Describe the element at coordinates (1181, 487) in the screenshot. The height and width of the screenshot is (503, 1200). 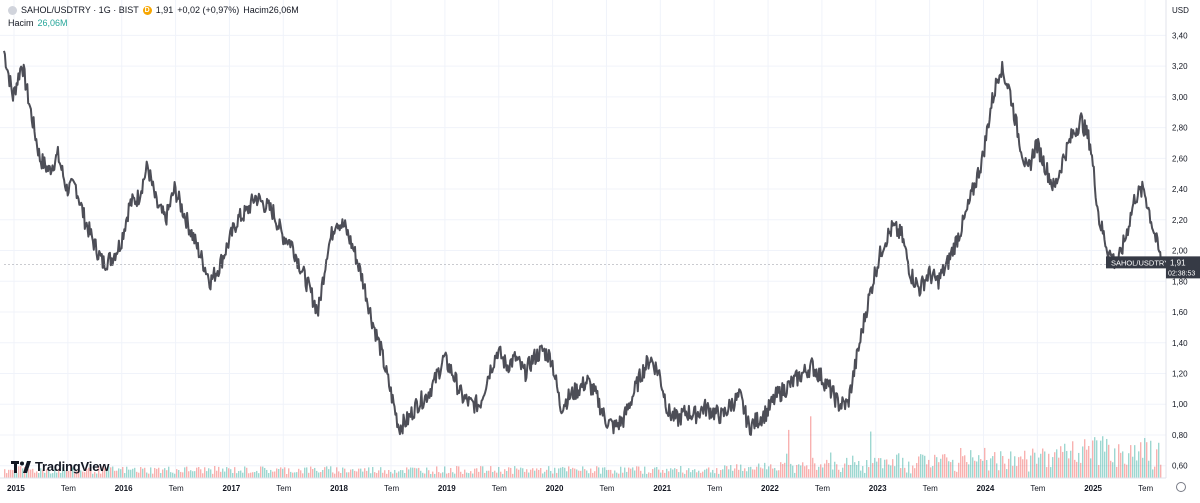
I see `settings-gear-icon` at that location.